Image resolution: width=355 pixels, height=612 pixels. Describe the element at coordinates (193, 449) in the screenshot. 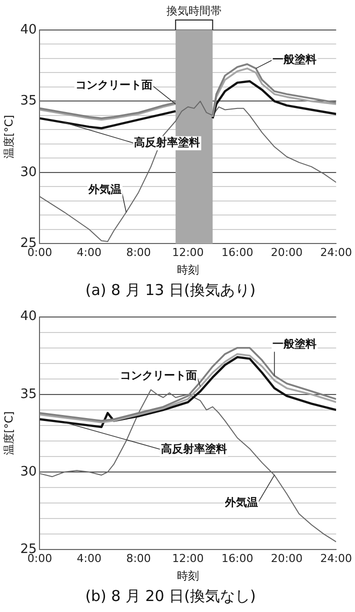

I see `text: 高反射率塗料` at that location.